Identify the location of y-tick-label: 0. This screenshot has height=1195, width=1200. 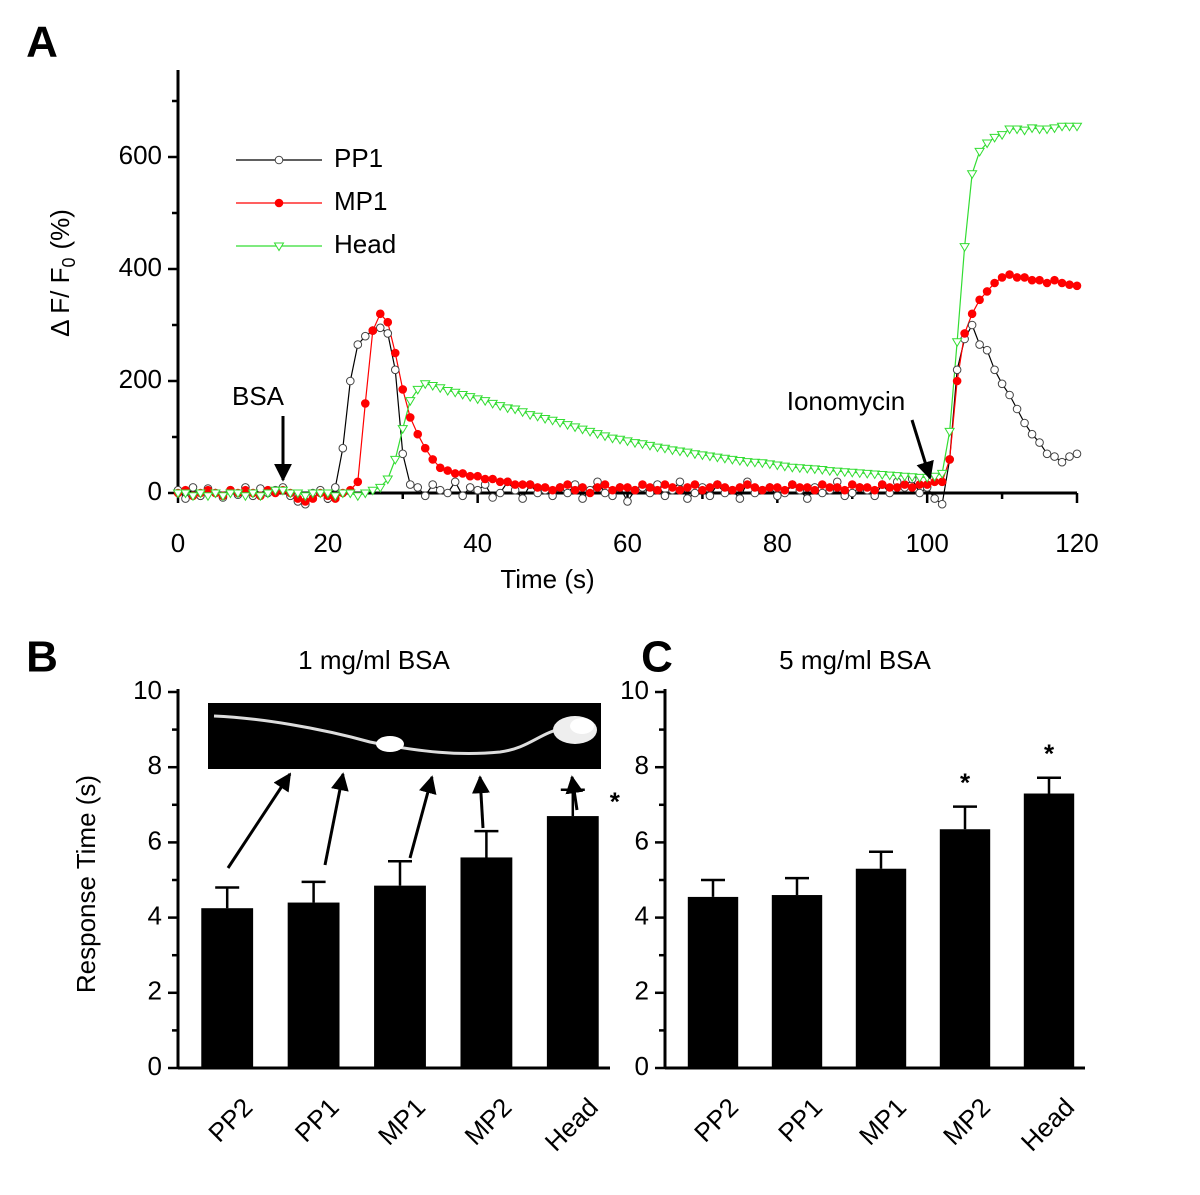
(155, 491).